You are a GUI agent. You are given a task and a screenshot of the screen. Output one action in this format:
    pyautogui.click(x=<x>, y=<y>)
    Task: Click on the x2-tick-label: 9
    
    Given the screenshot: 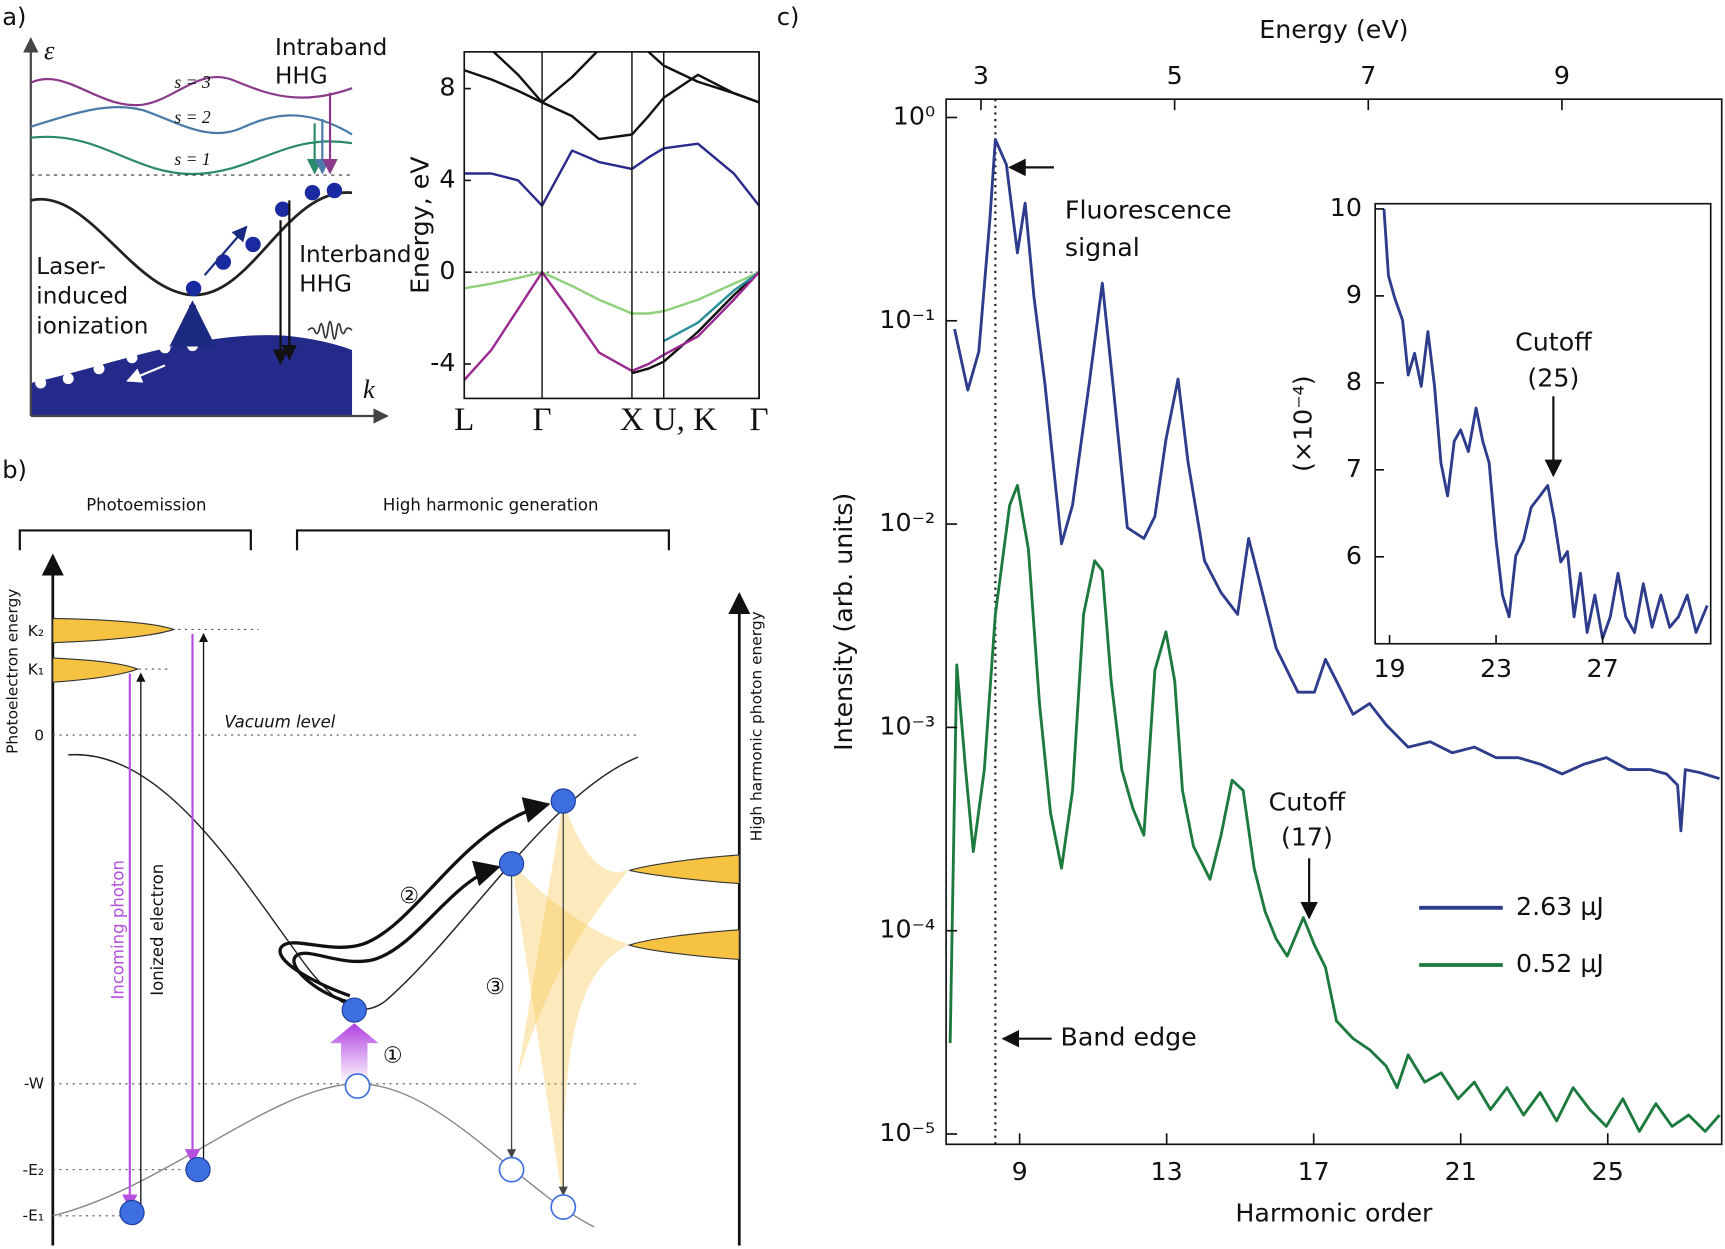 What is the action you would take?
    pyautogui.click(x=1562, y=75)
    